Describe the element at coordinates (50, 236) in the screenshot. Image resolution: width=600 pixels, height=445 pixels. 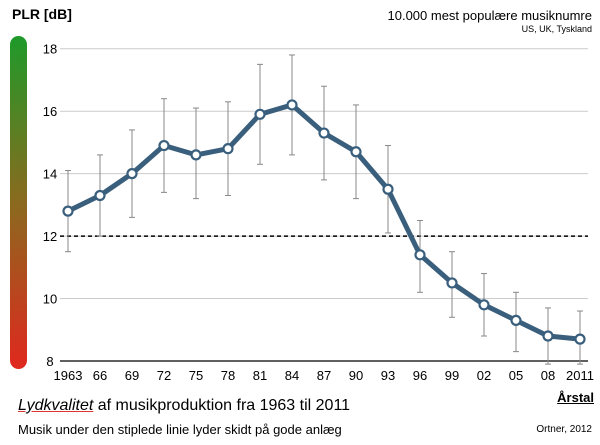
I see `y-tick-12: 12` at that location.